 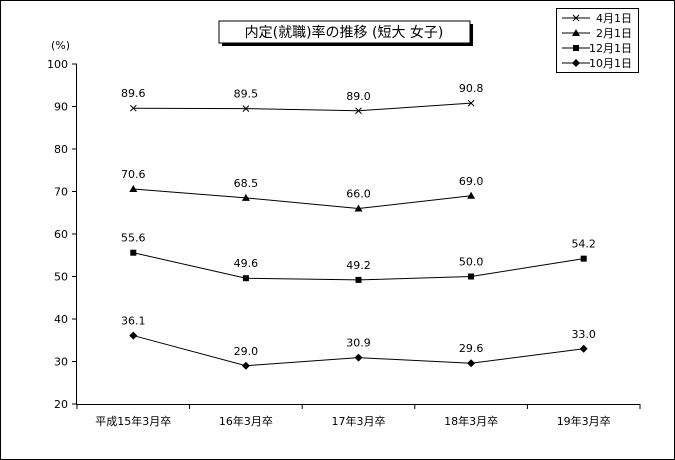 I want to click on x-tick-label: 平成15年3月卒, so click(x=133, y=421).